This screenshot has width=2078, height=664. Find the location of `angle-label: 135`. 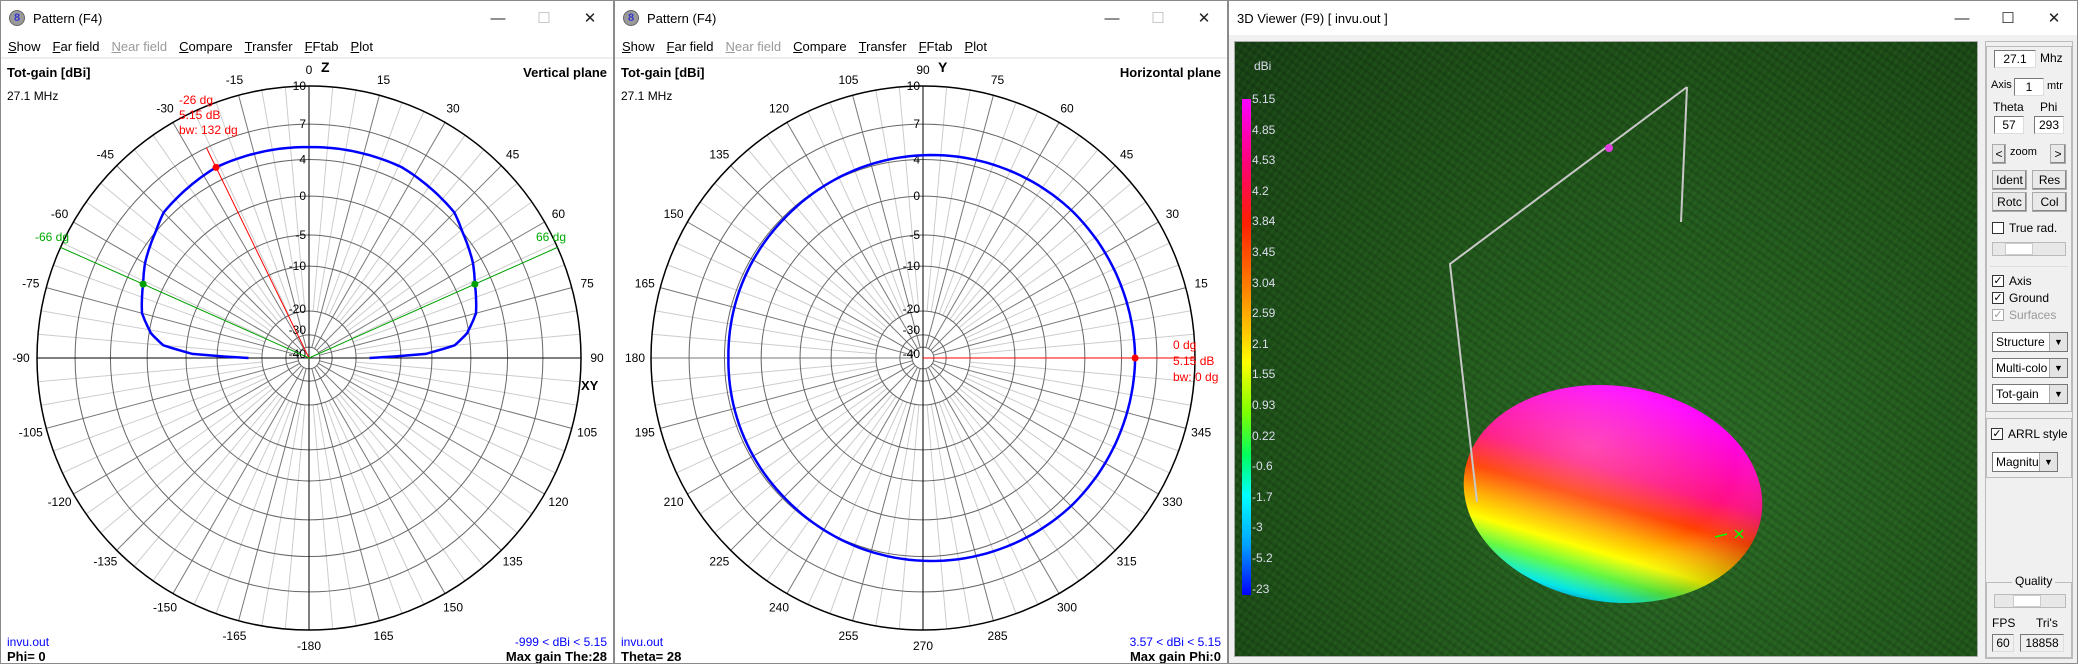

angle-label: 135 is located at coordinates (719, 154).